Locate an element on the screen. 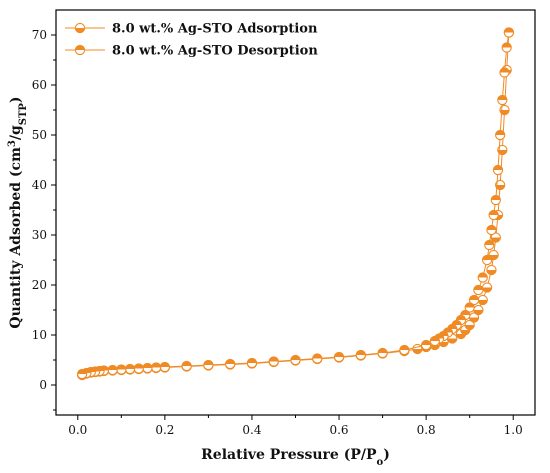  x-tick-label: 0.6 is located at coordinates (338, 430).